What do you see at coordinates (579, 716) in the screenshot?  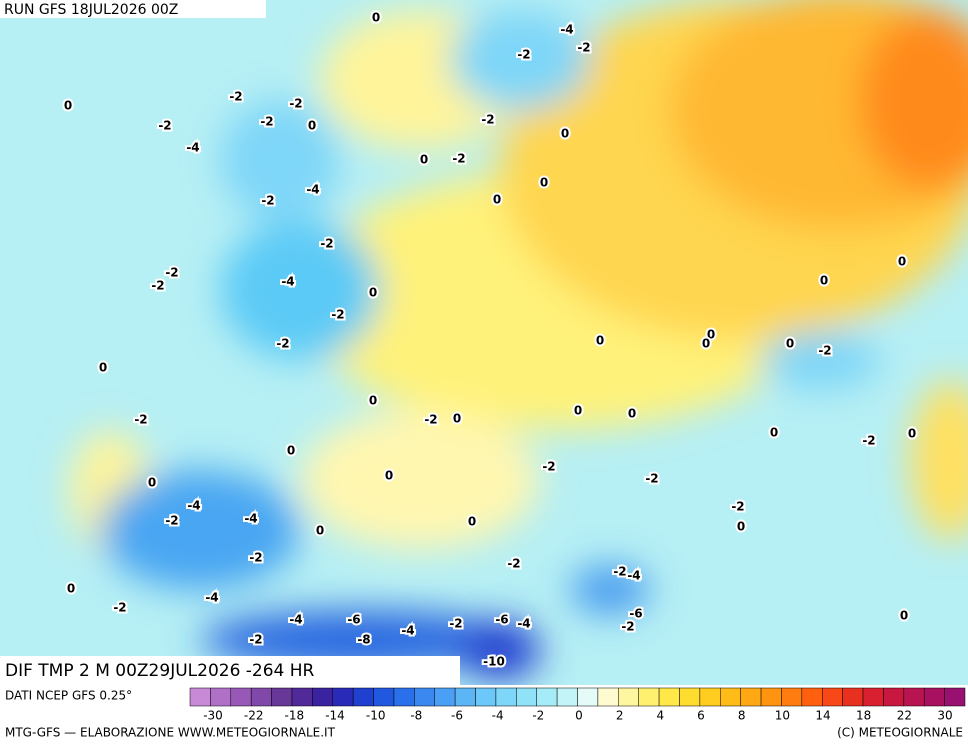 I see `colorbar-tick-label: 0` at bounding box center [579, 716].